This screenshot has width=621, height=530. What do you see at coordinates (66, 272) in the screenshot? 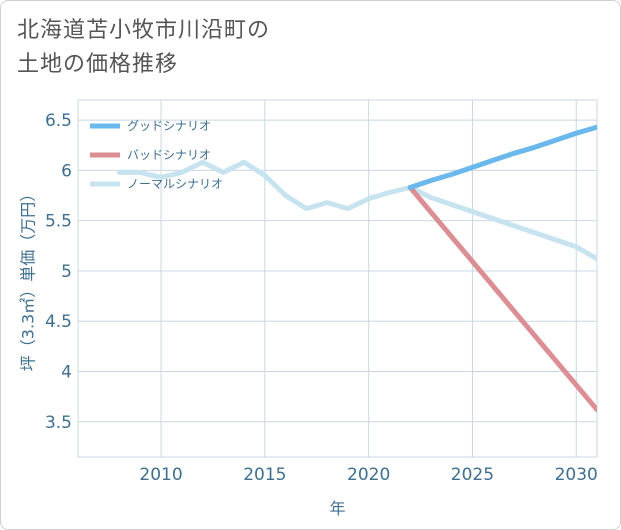
I see `y-tick-label: 5` at bounding box center [66, 272].